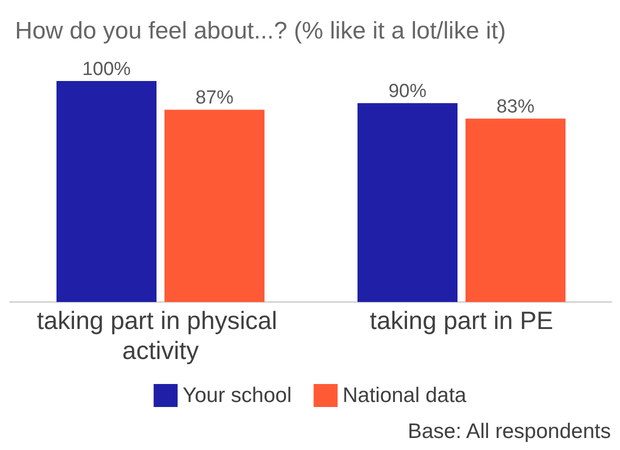  Describe the element at coordinates (237, 395) in the screenshot. I see `legend-label: Your school` at that location.